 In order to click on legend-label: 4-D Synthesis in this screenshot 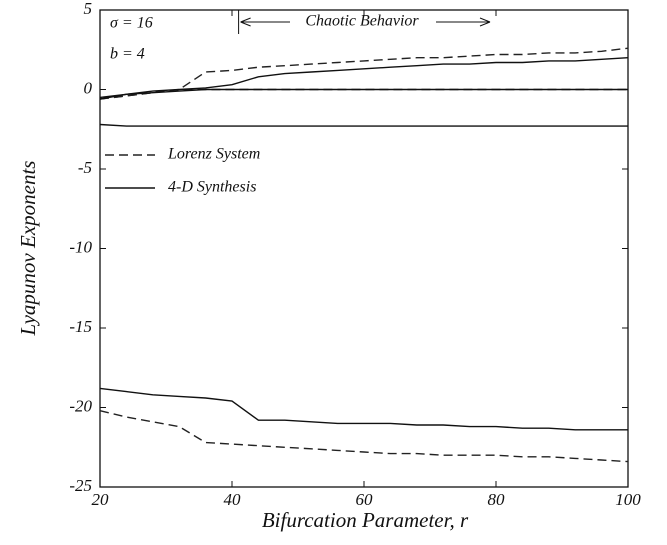, I will do `click(212, 187)`.